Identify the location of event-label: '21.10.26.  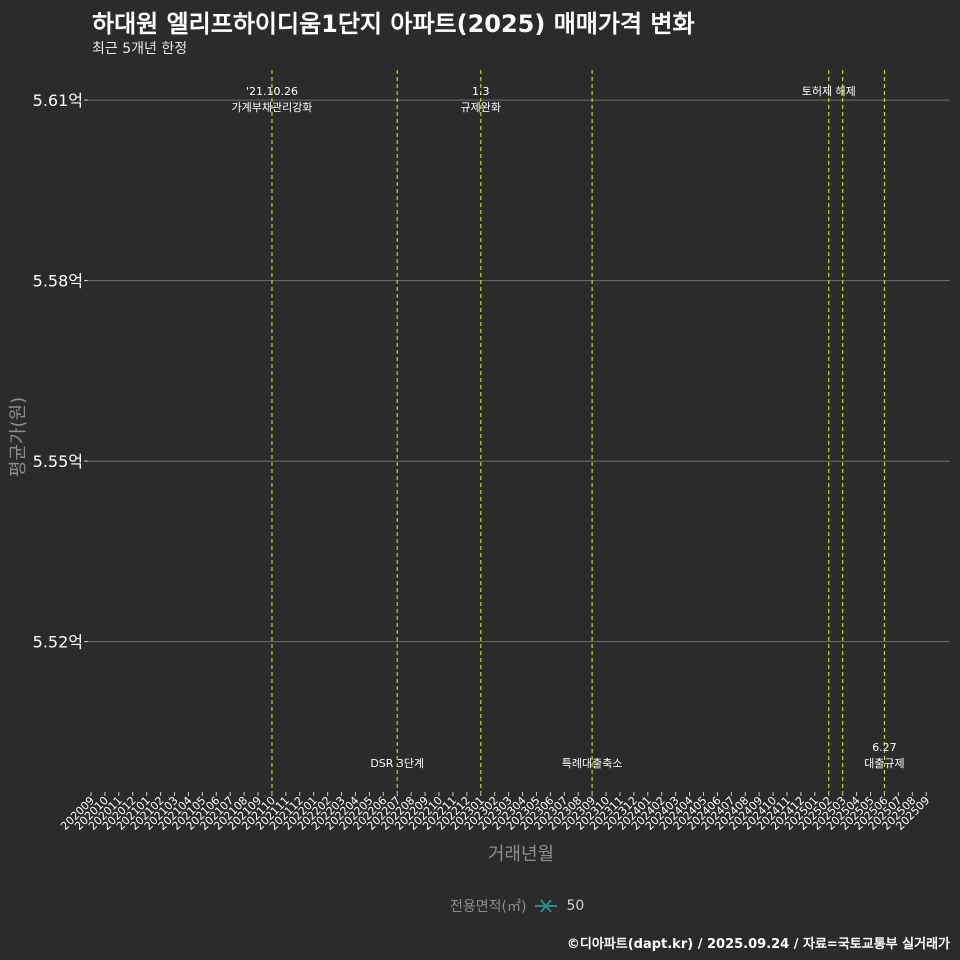
(272, 91).